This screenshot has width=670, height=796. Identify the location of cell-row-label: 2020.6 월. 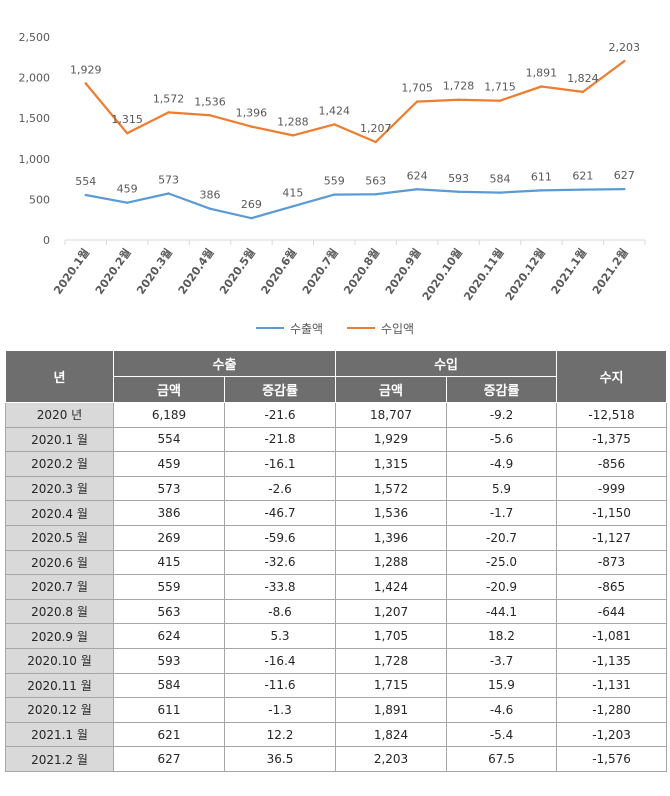
(59, 562).